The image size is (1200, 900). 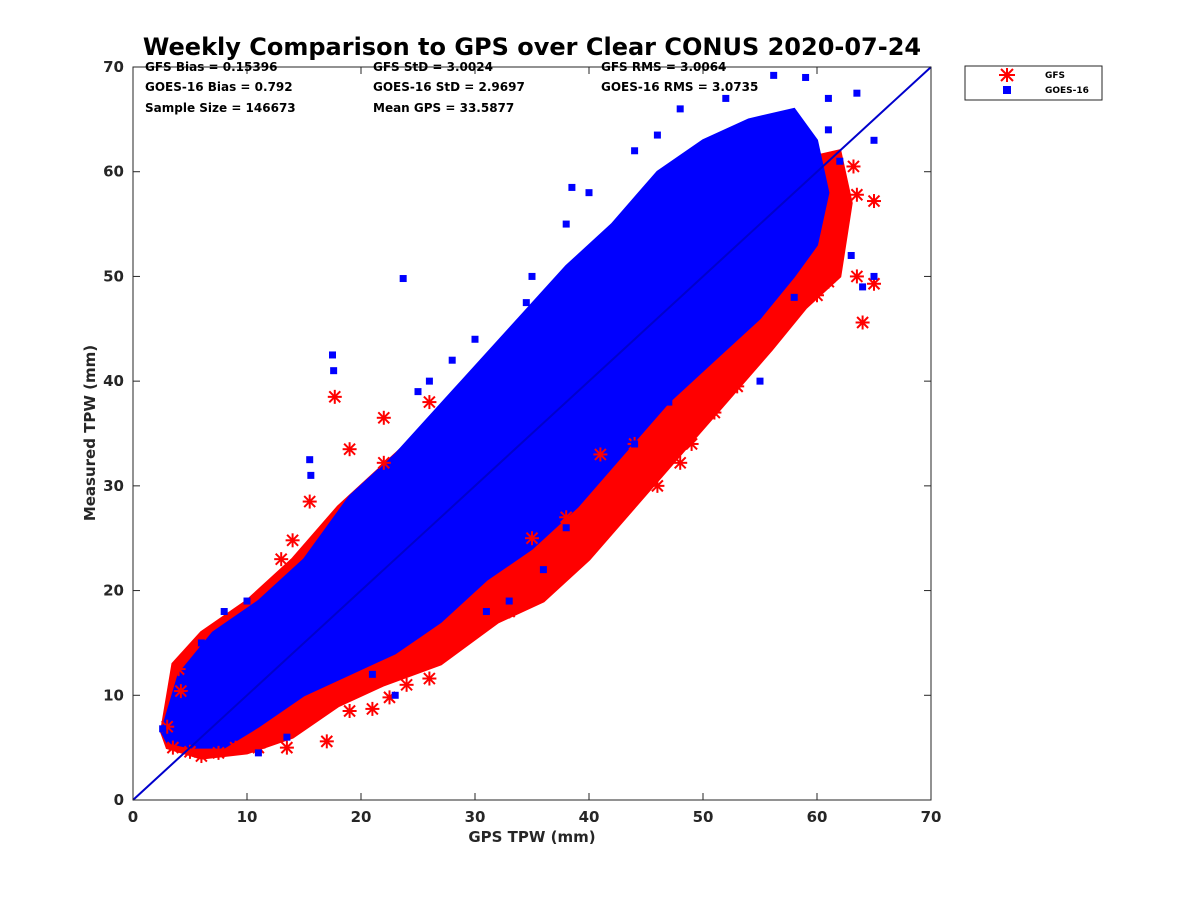 I want to click on y-tick-label: 40, so click(x=113, y=381).